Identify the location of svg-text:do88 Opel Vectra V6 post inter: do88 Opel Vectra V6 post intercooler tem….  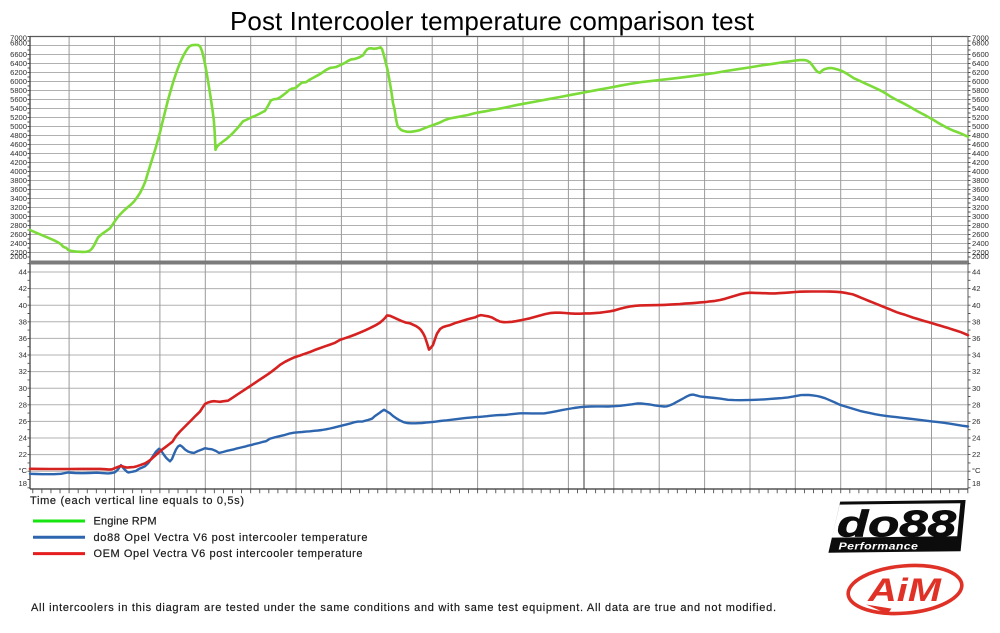
(231, 538).